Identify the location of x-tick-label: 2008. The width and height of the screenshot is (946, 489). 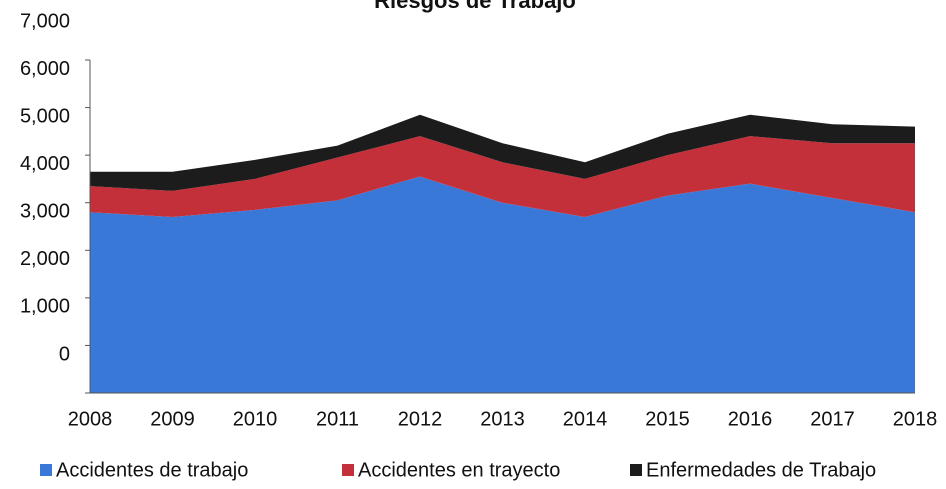
(90, 419).